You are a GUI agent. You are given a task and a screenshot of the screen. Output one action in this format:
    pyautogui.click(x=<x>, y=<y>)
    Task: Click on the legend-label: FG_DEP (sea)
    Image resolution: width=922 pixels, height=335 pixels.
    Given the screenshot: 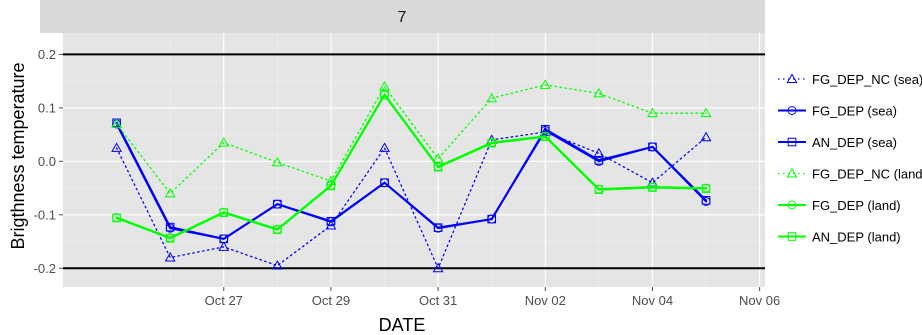 What is the action you would take?
    pyautogui.click(x=854, y=111)
    